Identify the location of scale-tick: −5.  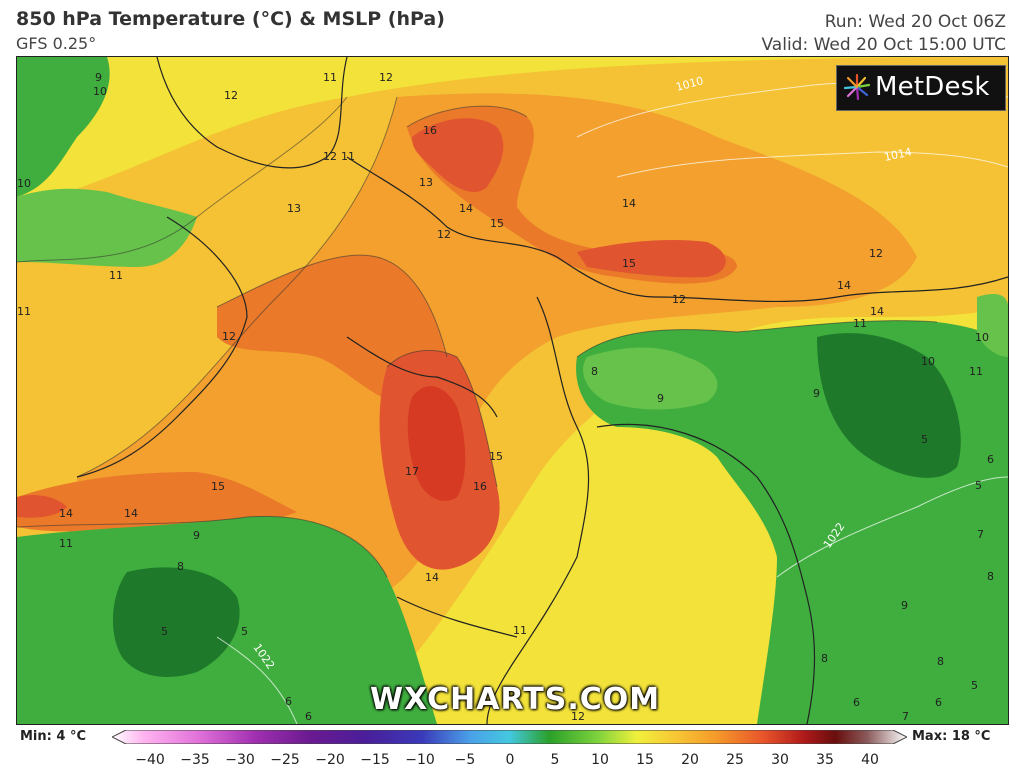
(465, 760).